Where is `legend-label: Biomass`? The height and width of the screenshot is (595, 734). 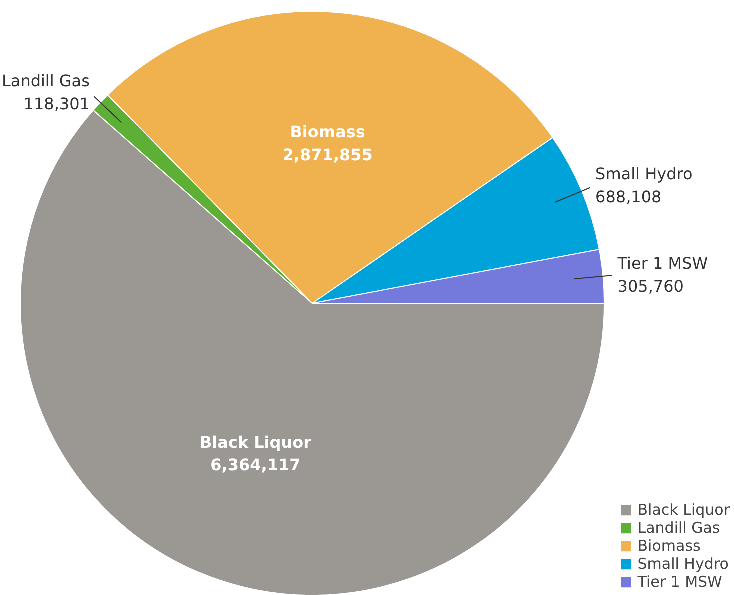
legend-label: Biomass is located at coordinates (669, 546).